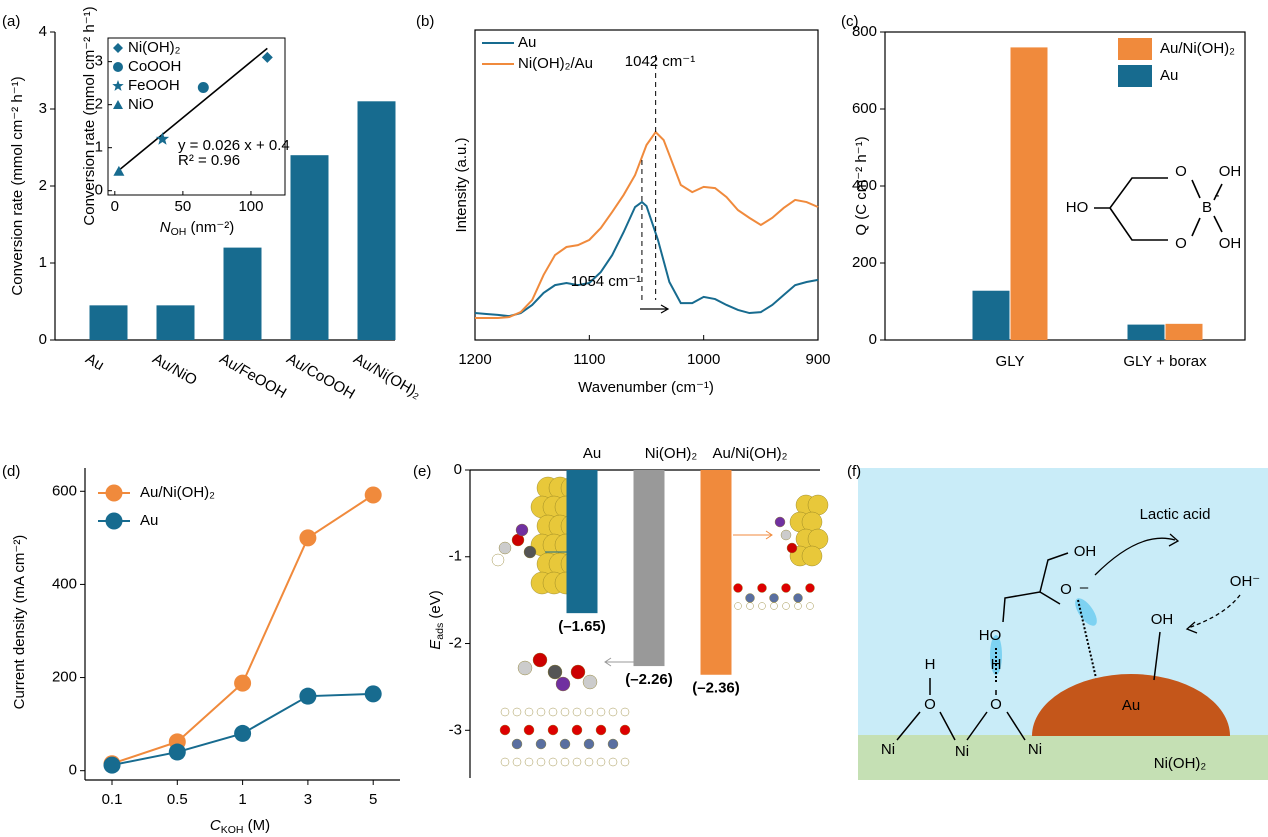 The height and width of the screenshot is (837, 1268). What do you see at coordinates (461, 184) in the screenshot?
I see `y-axis-label: Intensity (a.u.)` at bounding box center [461, 184].